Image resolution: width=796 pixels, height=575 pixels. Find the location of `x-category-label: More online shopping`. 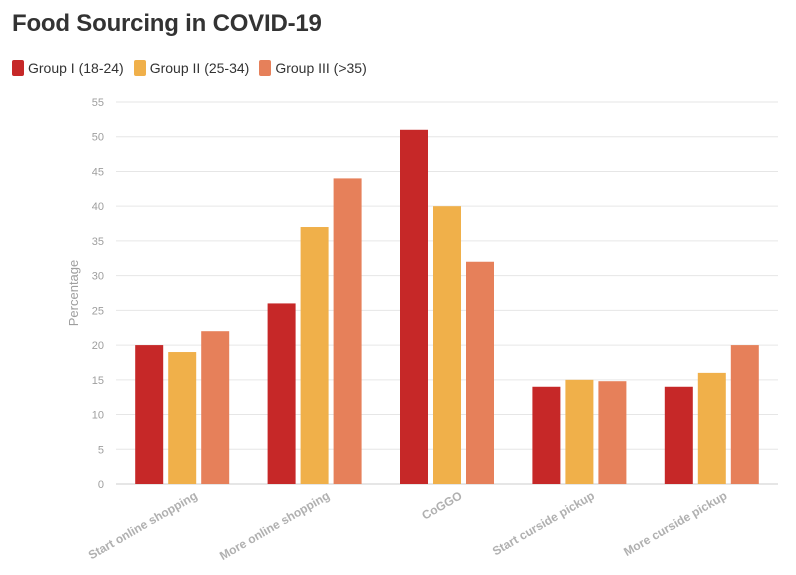

x-category-label: More online shopping is located at coordinates (274, 525).